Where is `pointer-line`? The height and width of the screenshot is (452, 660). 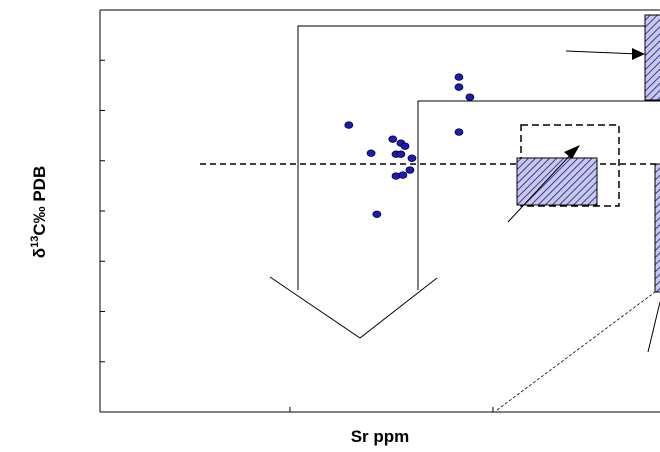
pointer-line is located at coordinates (653, 327).